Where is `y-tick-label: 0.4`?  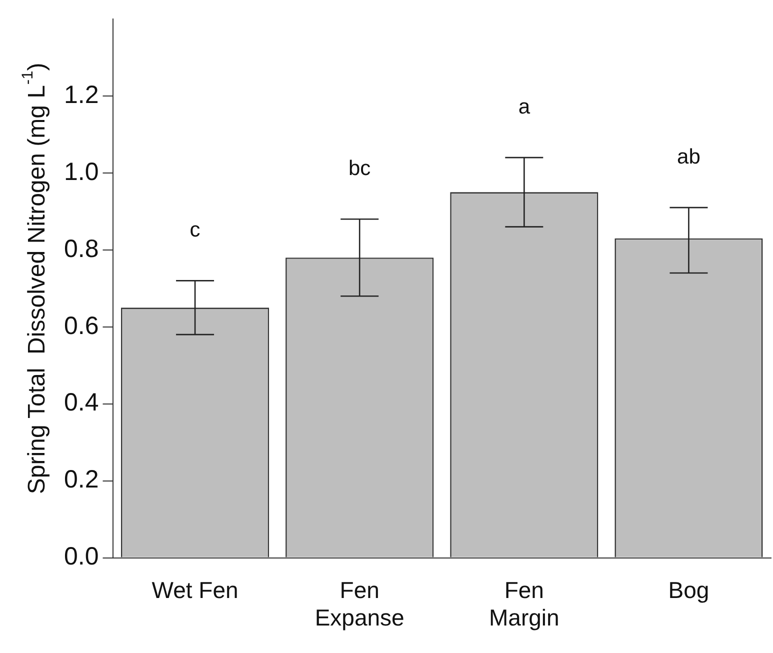
y-tick-label: 0.4 is located at coordinates (81, 402).